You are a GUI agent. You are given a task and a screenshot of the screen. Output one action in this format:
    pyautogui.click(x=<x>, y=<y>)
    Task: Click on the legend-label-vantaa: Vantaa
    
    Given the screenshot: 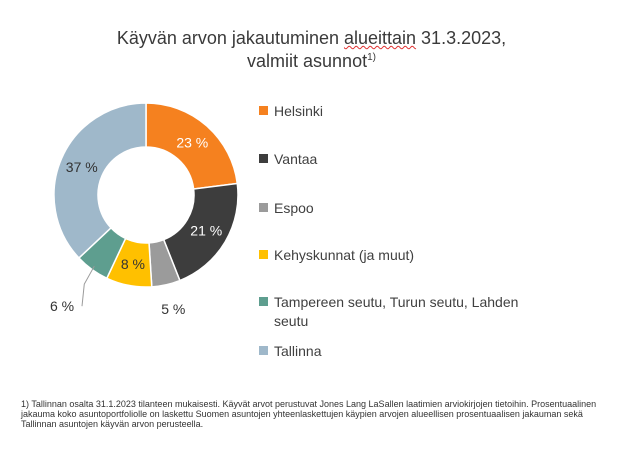 What is the action you would take?
    pyautogui.click(x=296, y=159)
    